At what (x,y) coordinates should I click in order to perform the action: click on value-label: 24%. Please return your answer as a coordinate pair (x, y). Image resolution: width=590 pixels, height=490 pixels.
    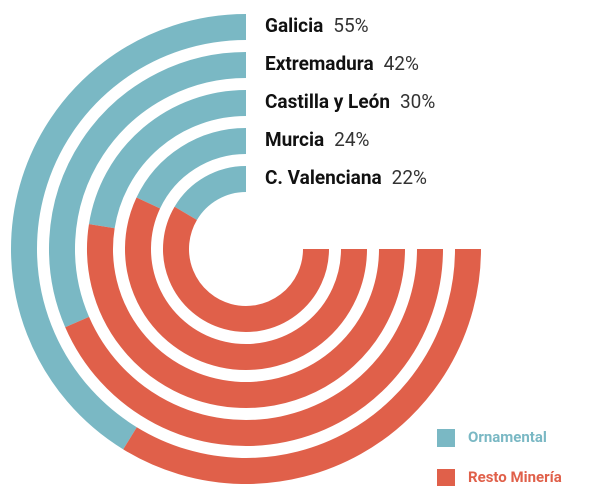
    Looking at the image, I should click on (351, 139).